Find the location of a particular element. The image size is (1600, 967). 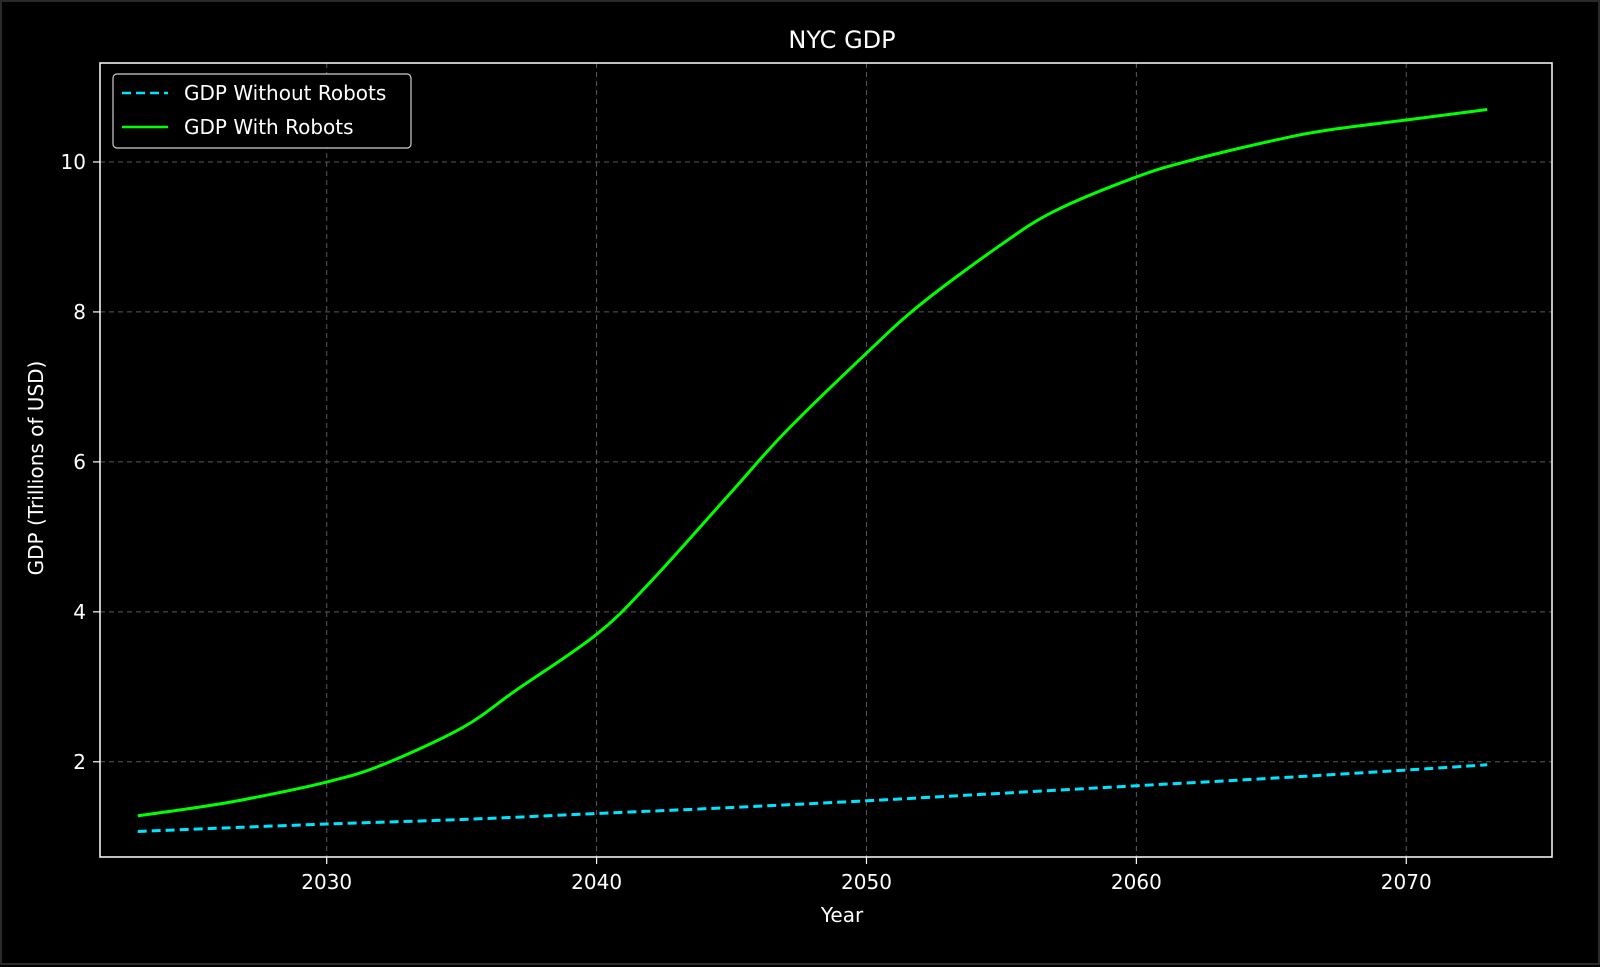

y-tick-label: 4 is located at coordinates (79, 612).